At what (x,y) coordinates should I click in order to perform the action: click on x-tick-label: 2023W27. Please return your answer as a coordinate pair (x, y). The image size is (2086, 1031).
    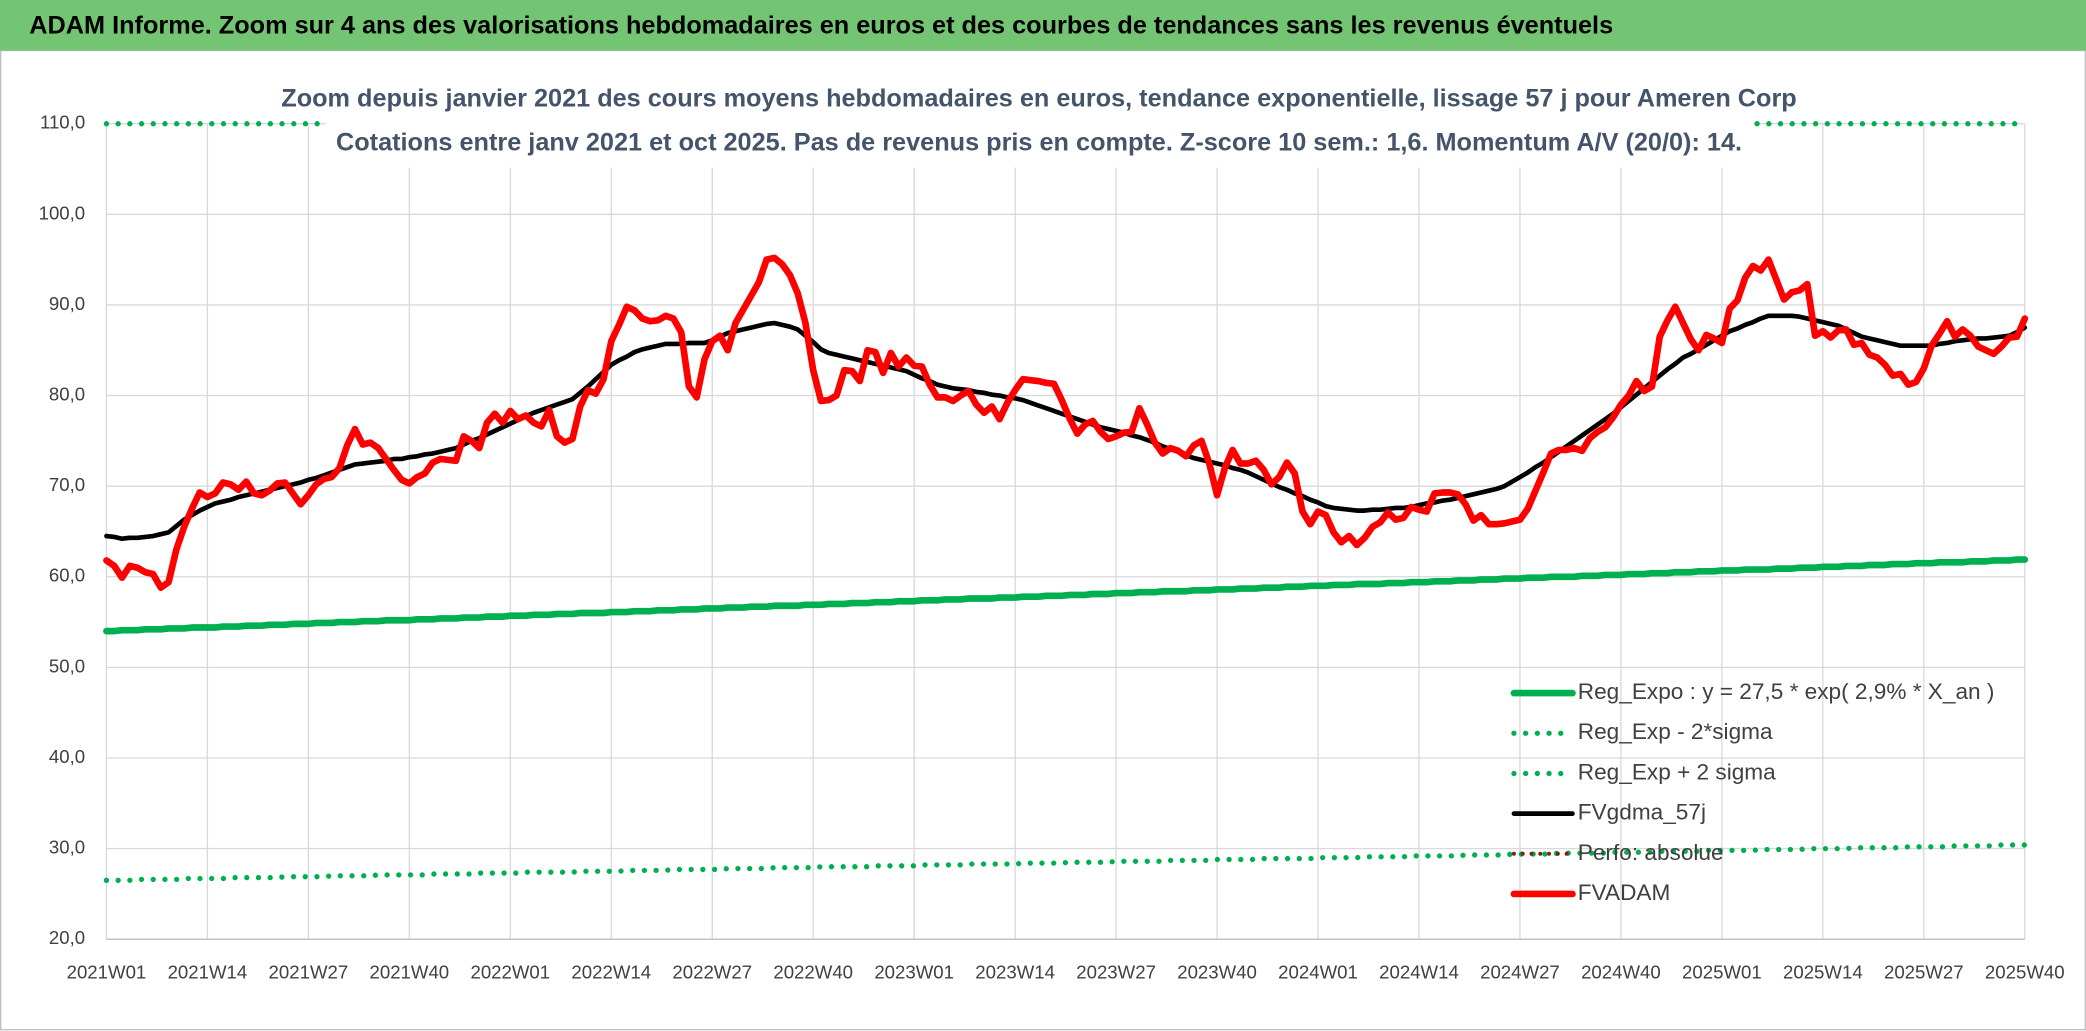
    Looking at the image, I should click on (1116, 972).